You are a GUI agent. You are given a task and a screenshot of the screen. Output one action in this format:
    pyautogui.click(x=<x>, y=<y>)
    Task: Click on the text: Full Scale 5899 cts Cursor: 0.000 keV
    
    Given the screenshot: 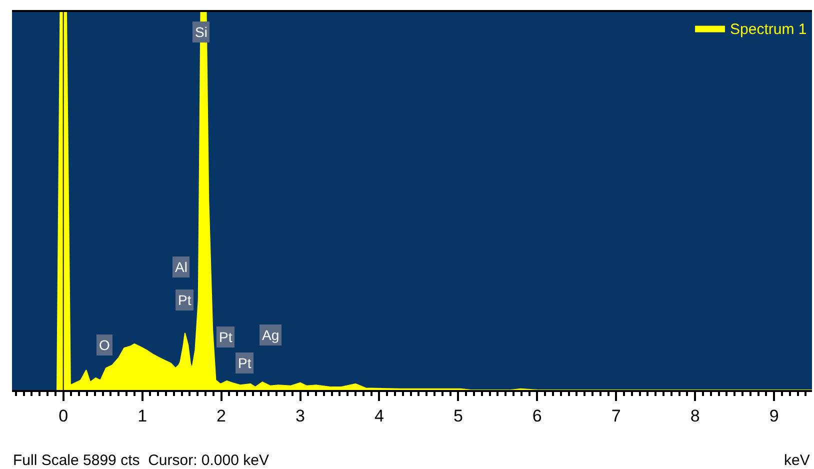 What is the action you would take?
    pyautogui.click(x=141, y=460)
    